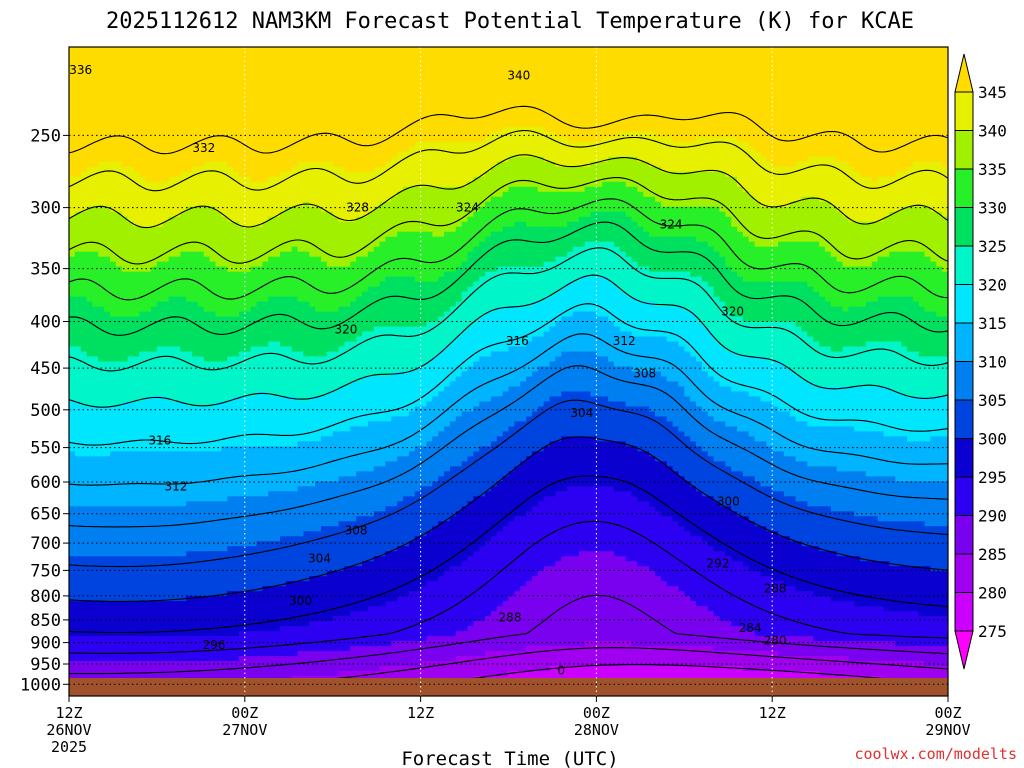 The width and height of the screenshot is (1024, 768). What do you see at coordinates (772, 713) in the screenshot?
I see `x-tick-label: 12Z` at bounding box center [772, 713].